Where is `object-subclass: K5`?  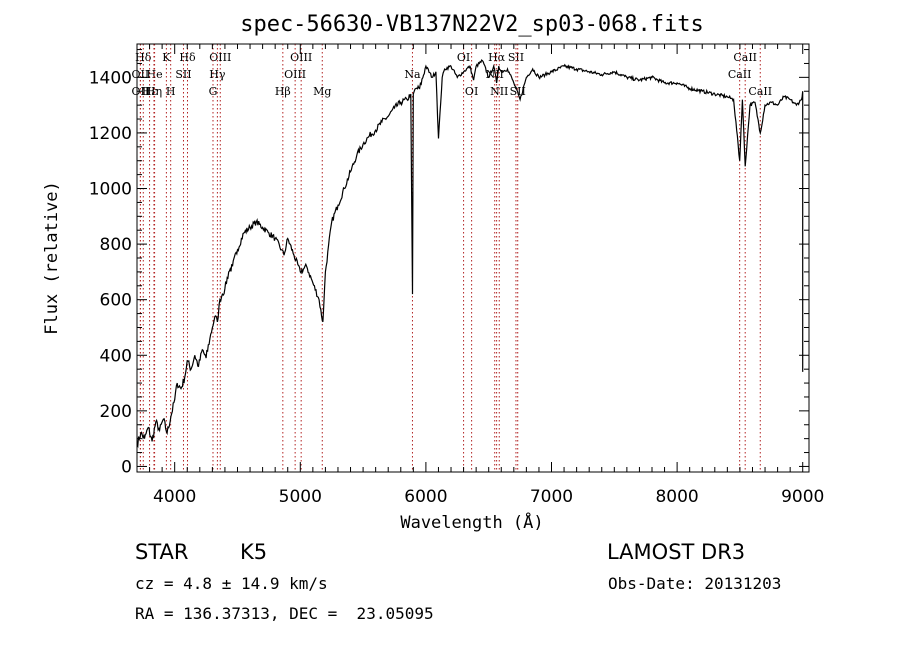 object-subclass: K5 is located at coordinates (254, 552).